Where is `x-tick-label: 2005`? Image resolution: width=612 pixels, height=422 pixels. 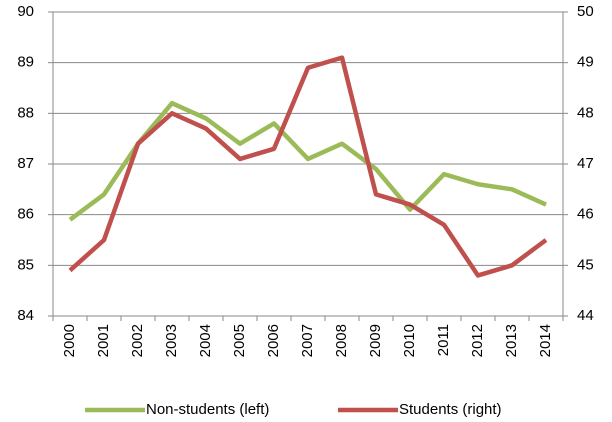 x-tick-label: 2005 is located at coordinates (239, 340).